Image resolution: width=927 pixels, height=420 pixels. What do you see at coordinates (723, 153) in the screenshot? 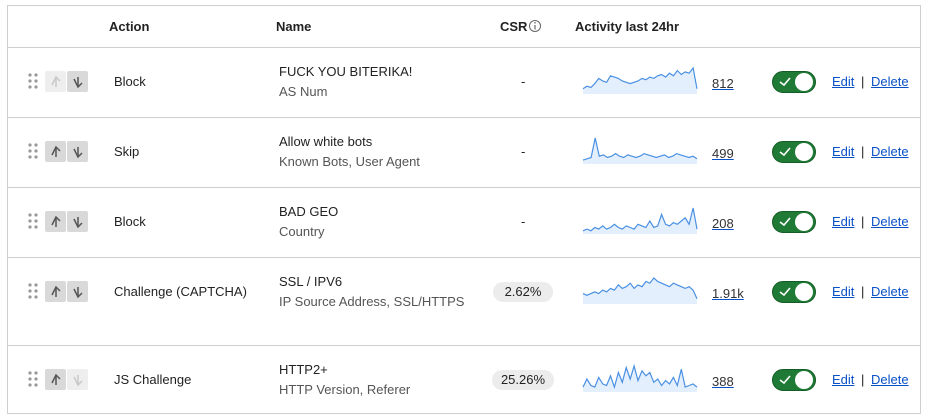
I see `activity-count: 499` at bounding box center [723, 153].